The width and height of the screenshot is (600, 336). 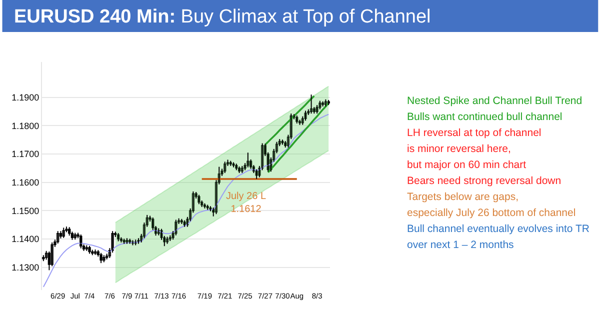 I want to click on annotation: July 26 L 1.1612, so click(x=246, y=203).